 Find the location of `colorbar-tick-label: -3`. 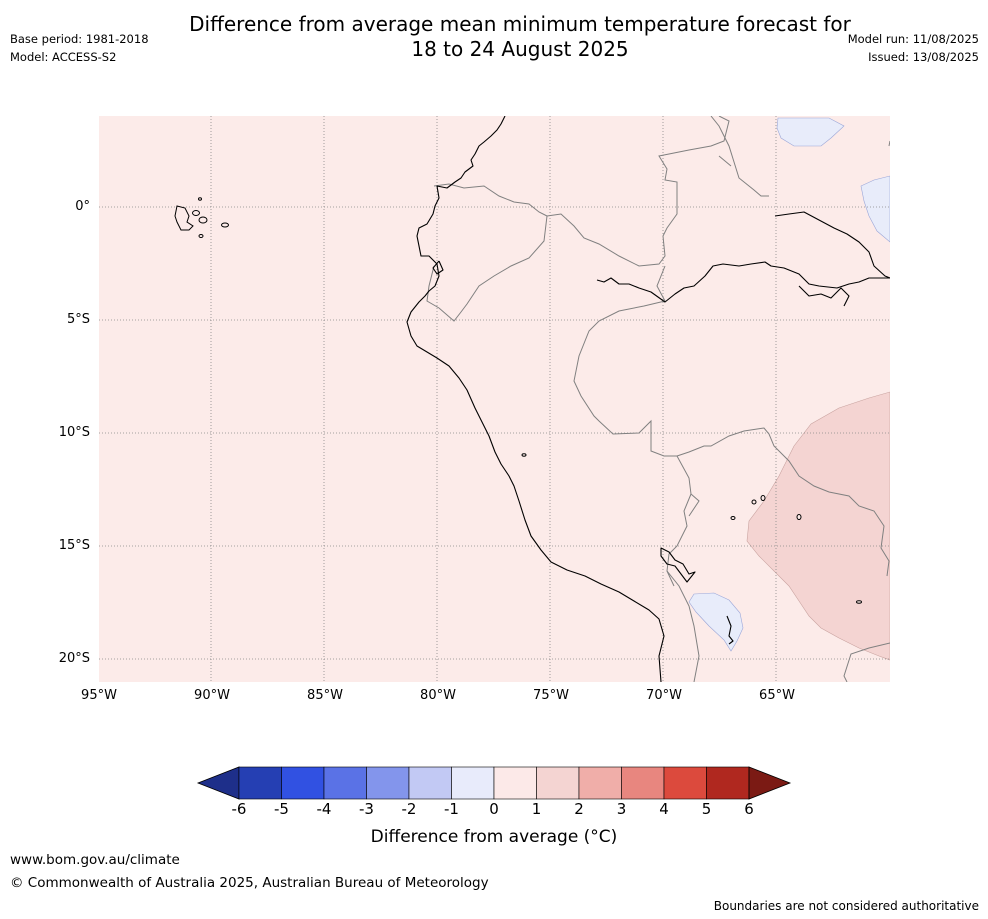

colorbar-tick-label: -3 is located at coordinates (366, 809).